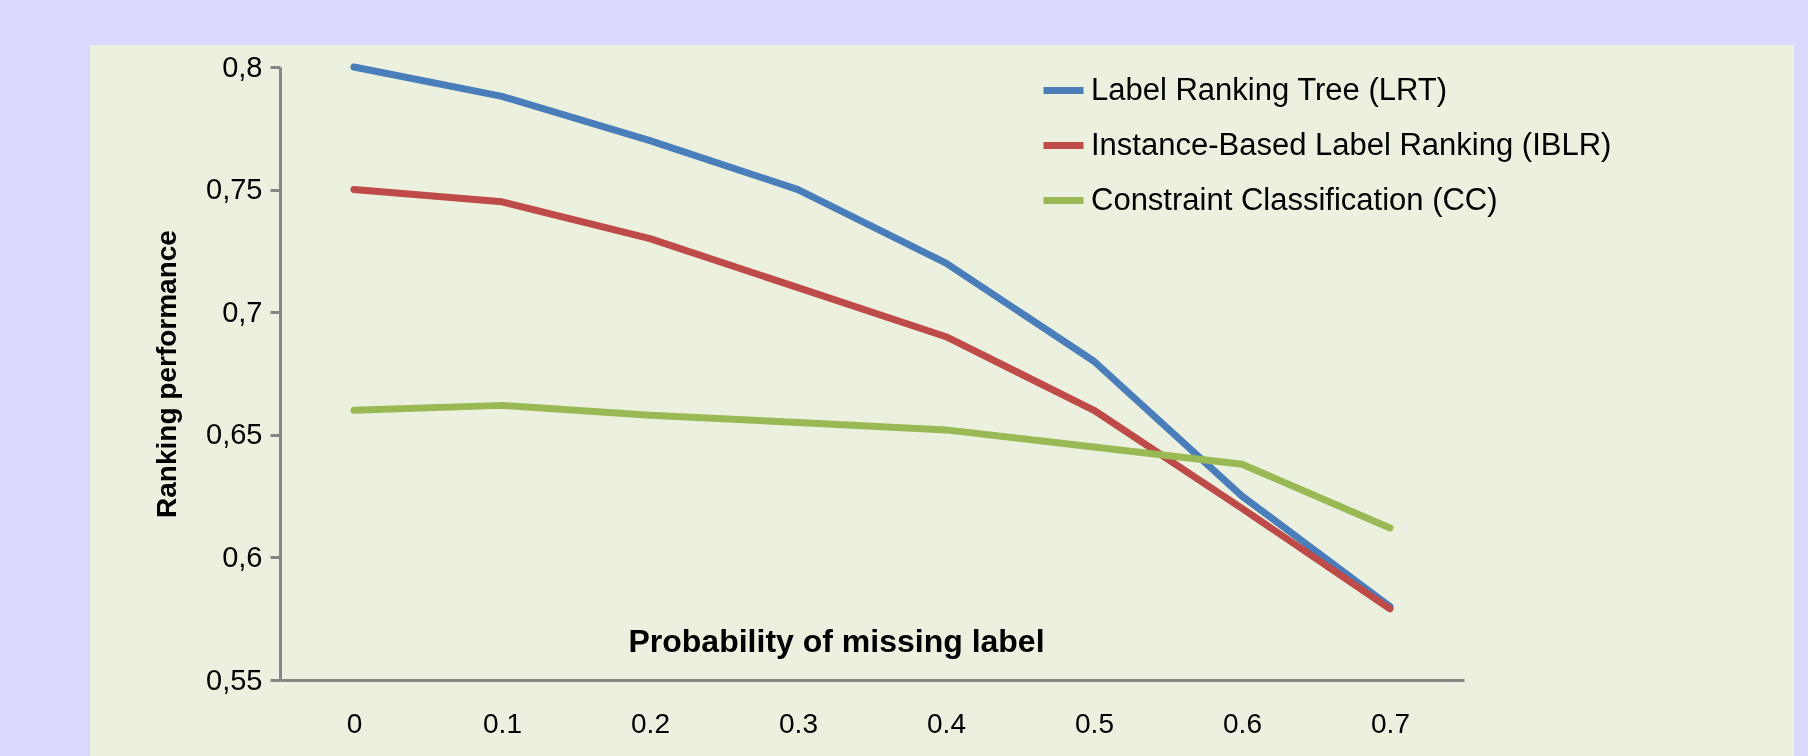  I want to click on x-tick-label: 0.4, so click(946, 723).